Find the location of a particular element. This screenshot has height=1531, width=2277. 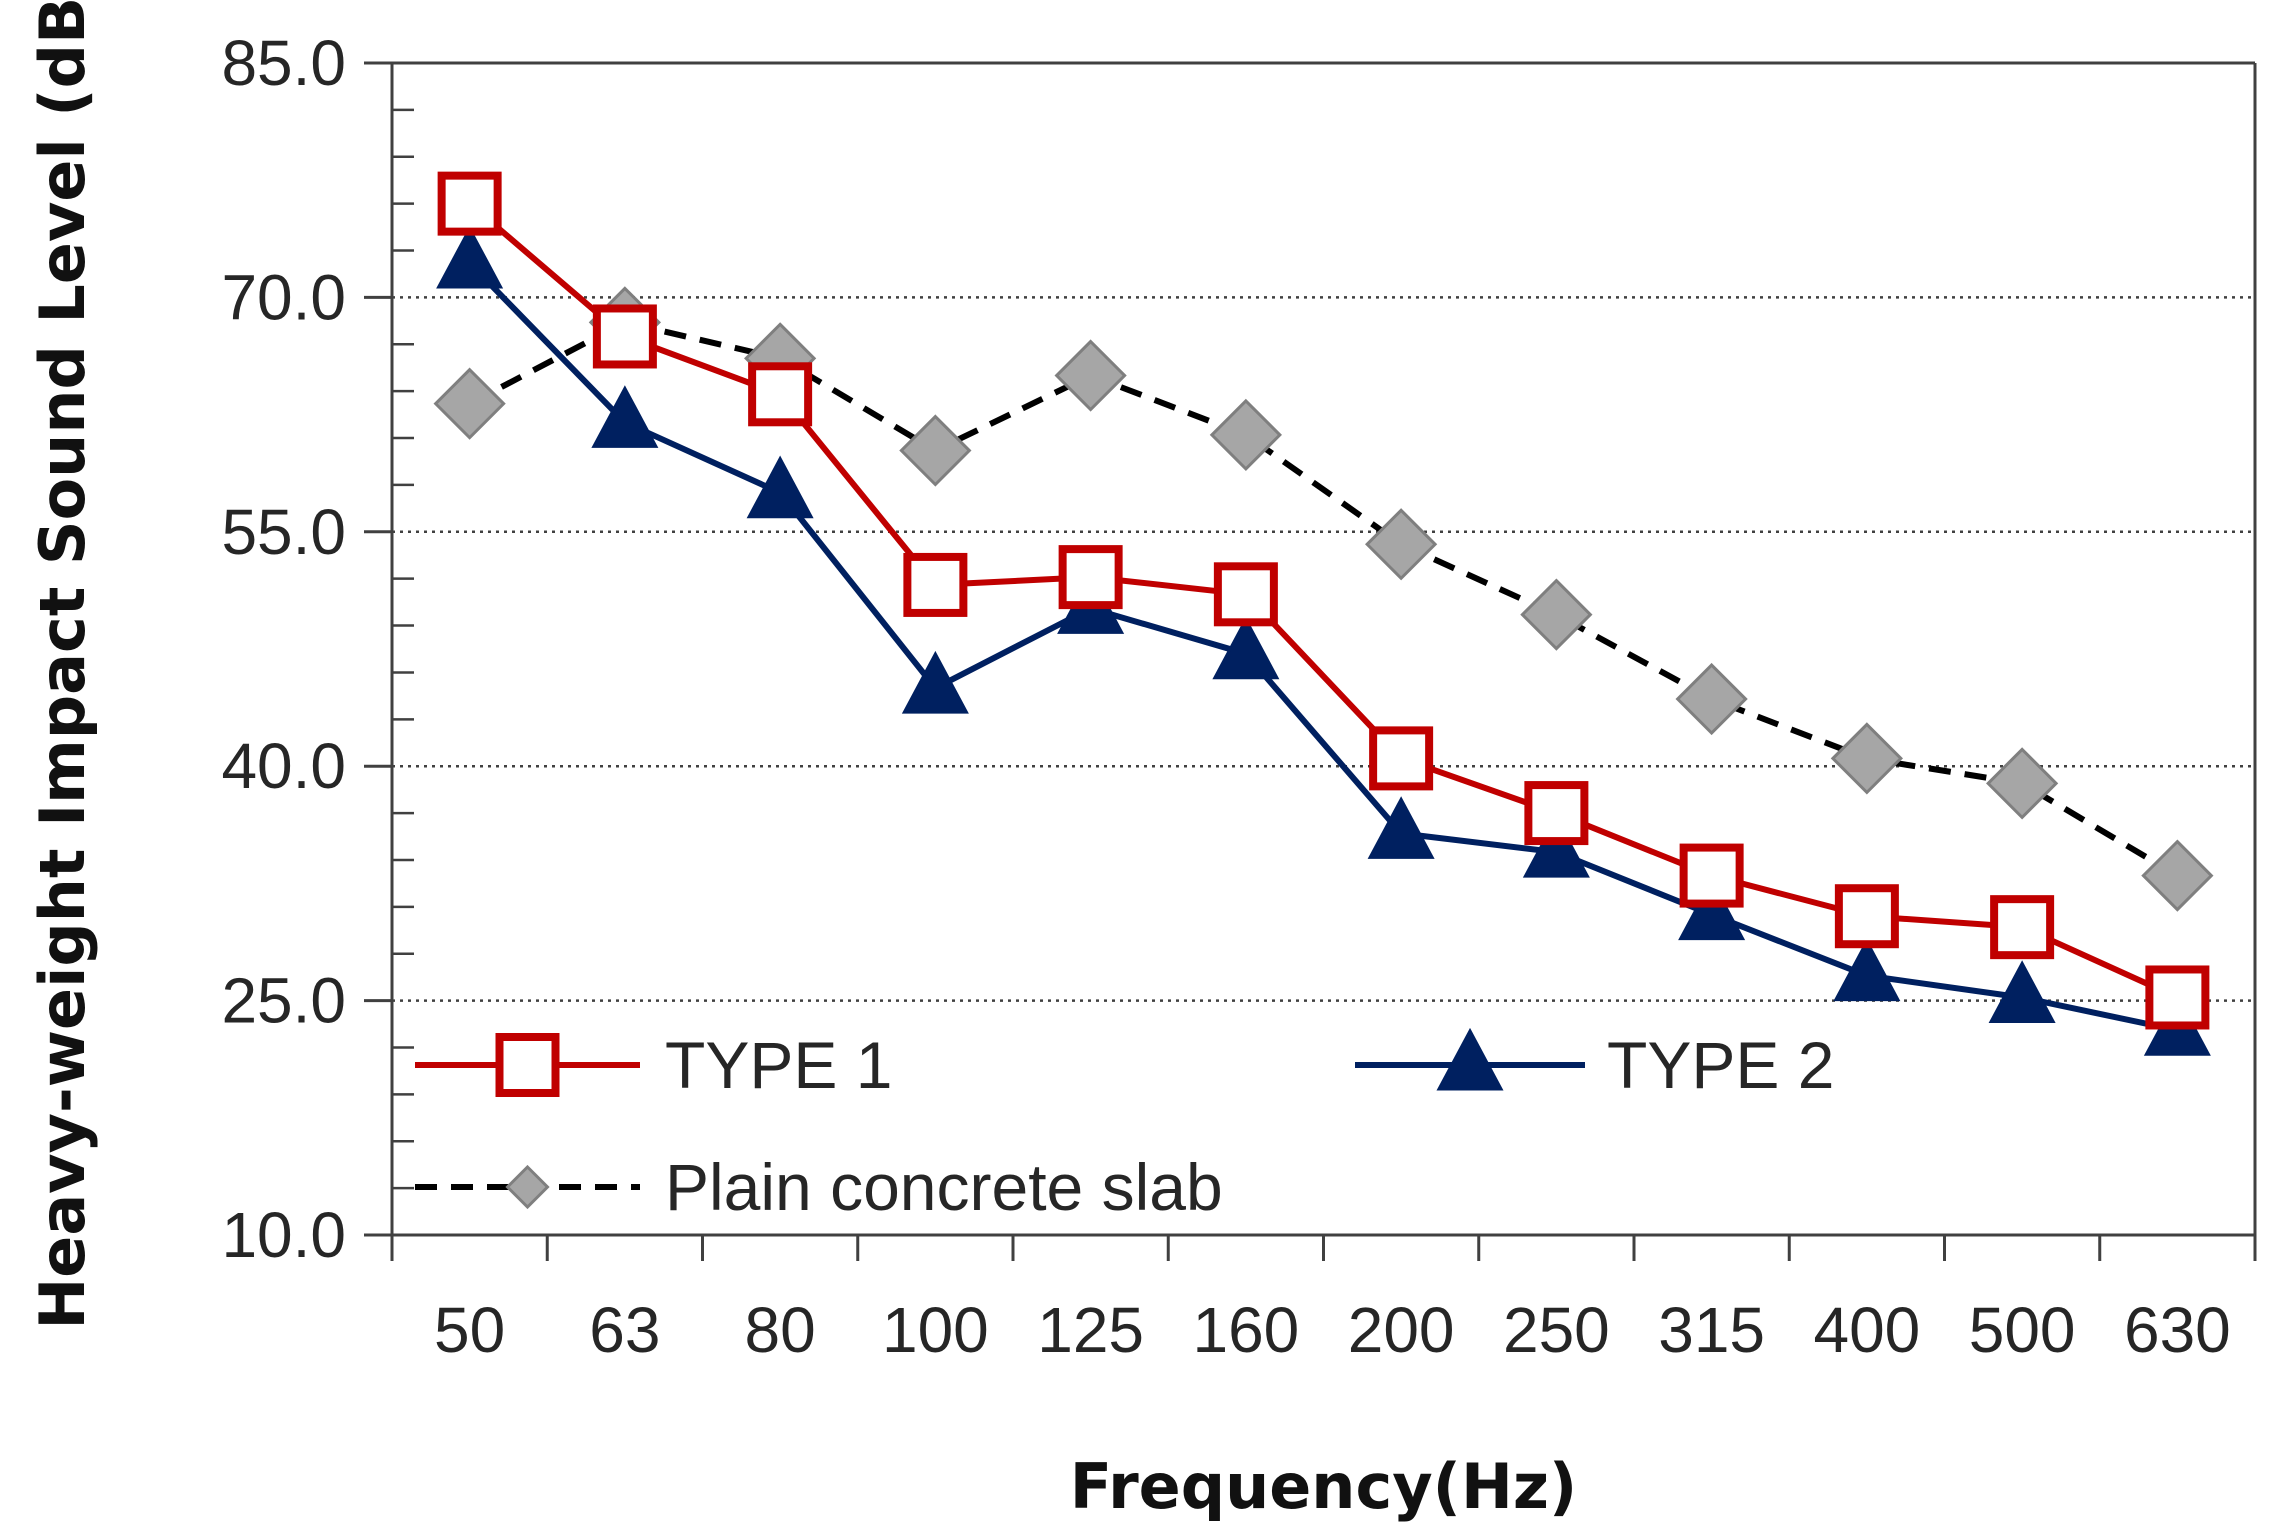

legend-marker-plain-concrete-slab is located at coordinates (527, 1187).